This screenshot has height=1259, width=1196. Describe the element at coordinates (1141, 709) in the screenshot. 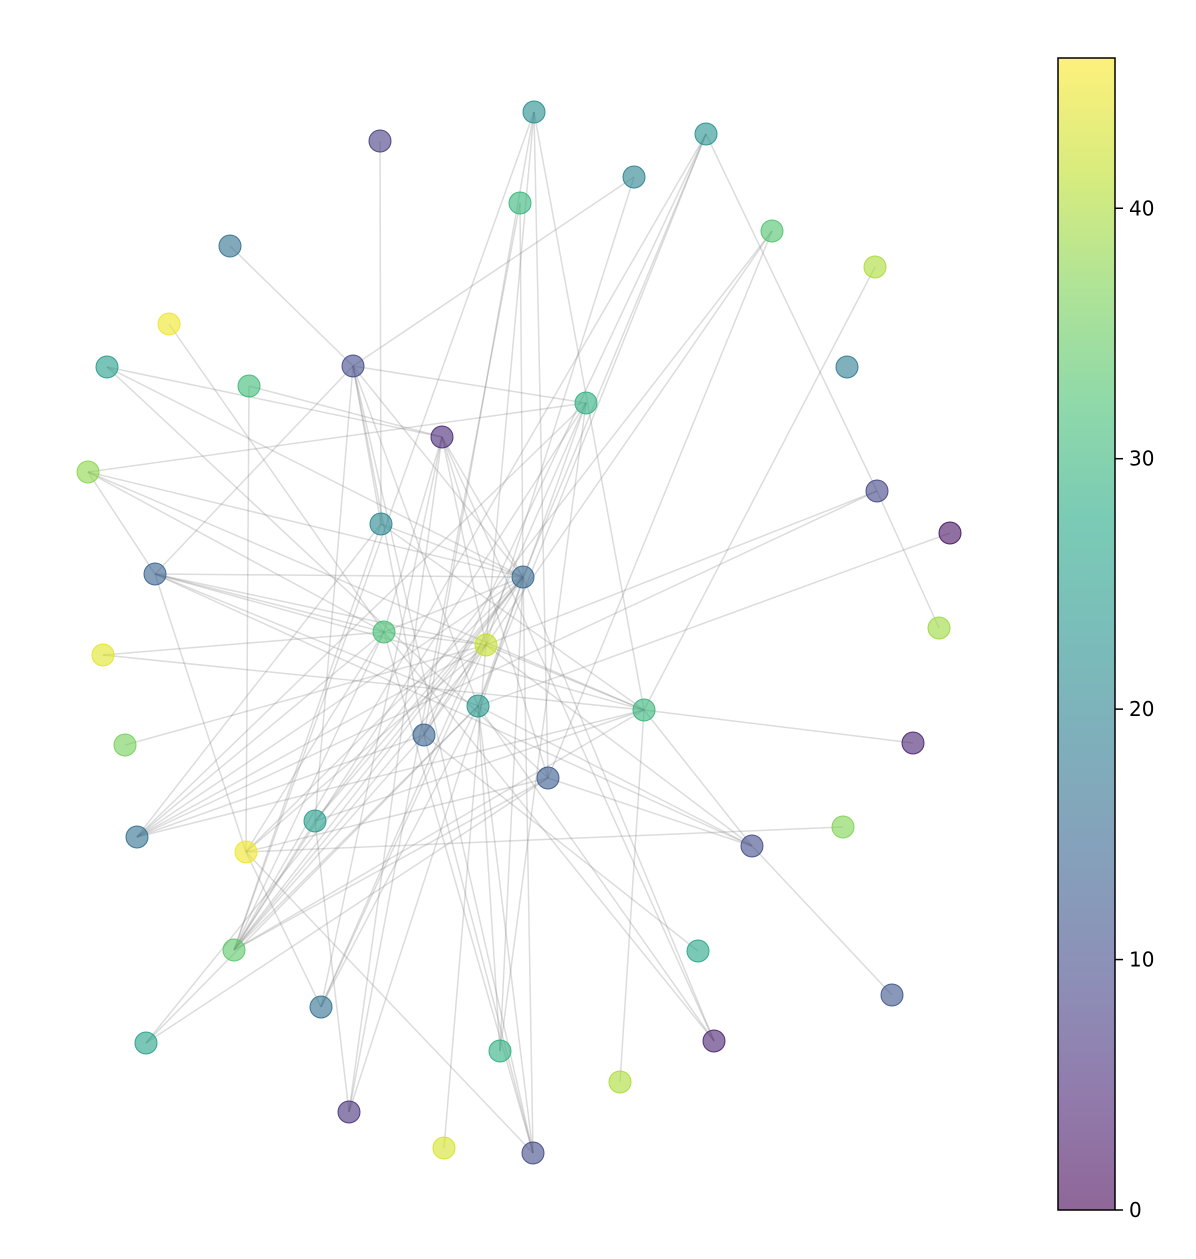

I see `colorbar-tick-label: 20` at that location.